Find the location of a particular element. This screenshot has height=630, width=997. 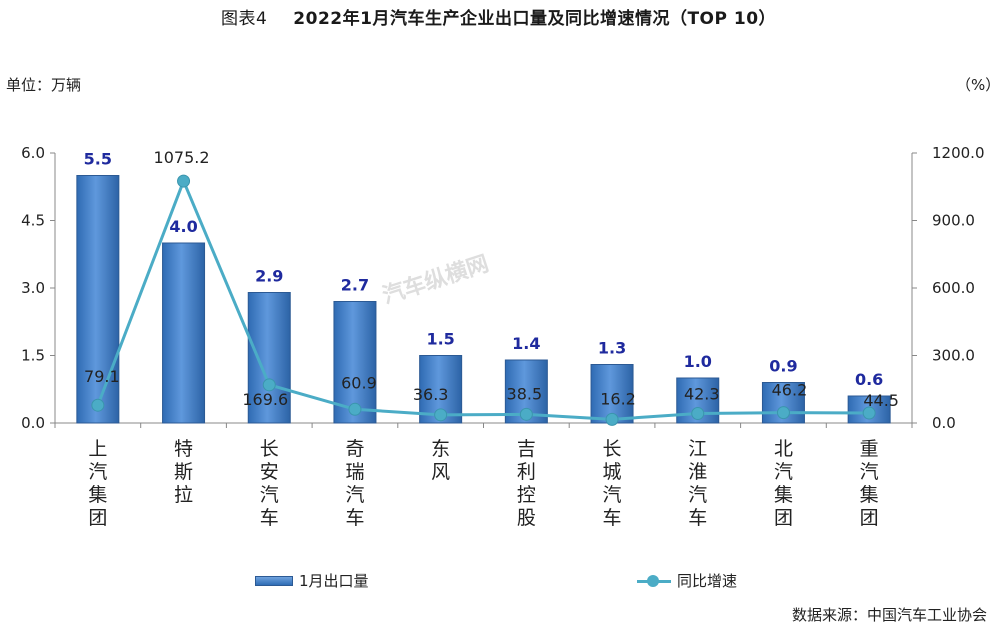

category-label: 上汽集团 is located at coordinates (97, 483).